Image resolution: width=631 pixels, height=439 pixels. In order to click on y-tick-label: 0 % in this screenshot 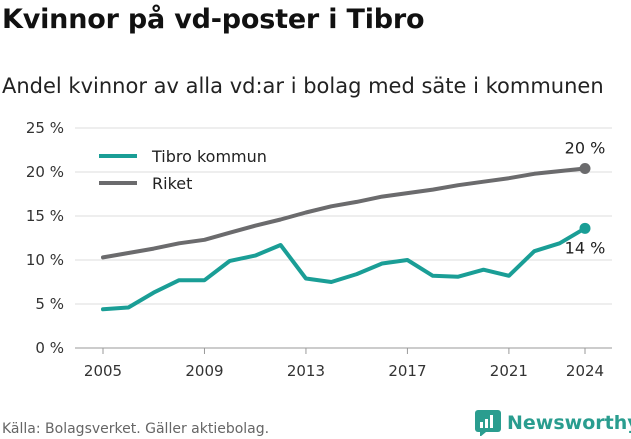, I will do `click(49, 348)`.